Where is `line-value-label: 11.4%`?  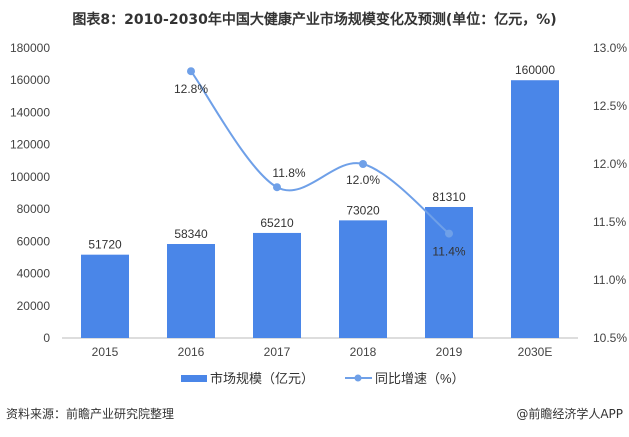
line-value-label: 11.4% is located at coordinates (448, 252).